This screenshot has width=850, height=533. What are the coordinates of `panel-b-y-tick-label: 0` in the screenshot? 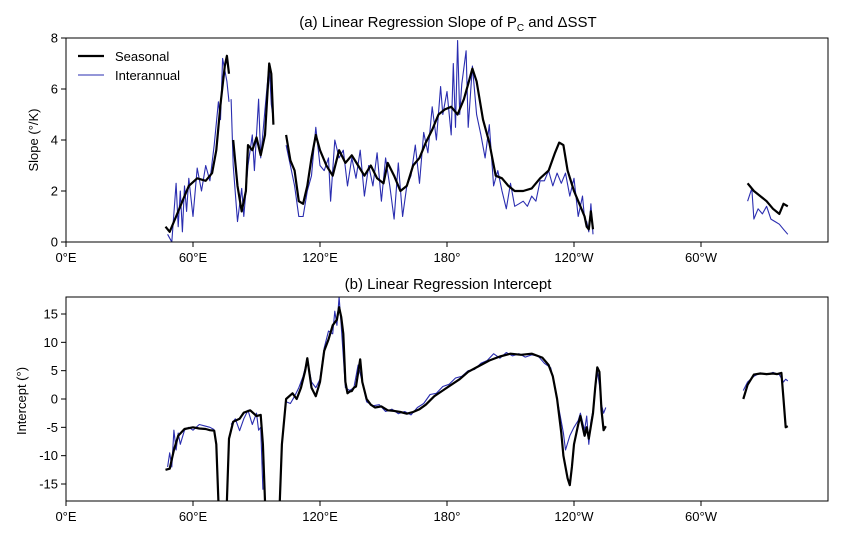 It's located at (54, 399).